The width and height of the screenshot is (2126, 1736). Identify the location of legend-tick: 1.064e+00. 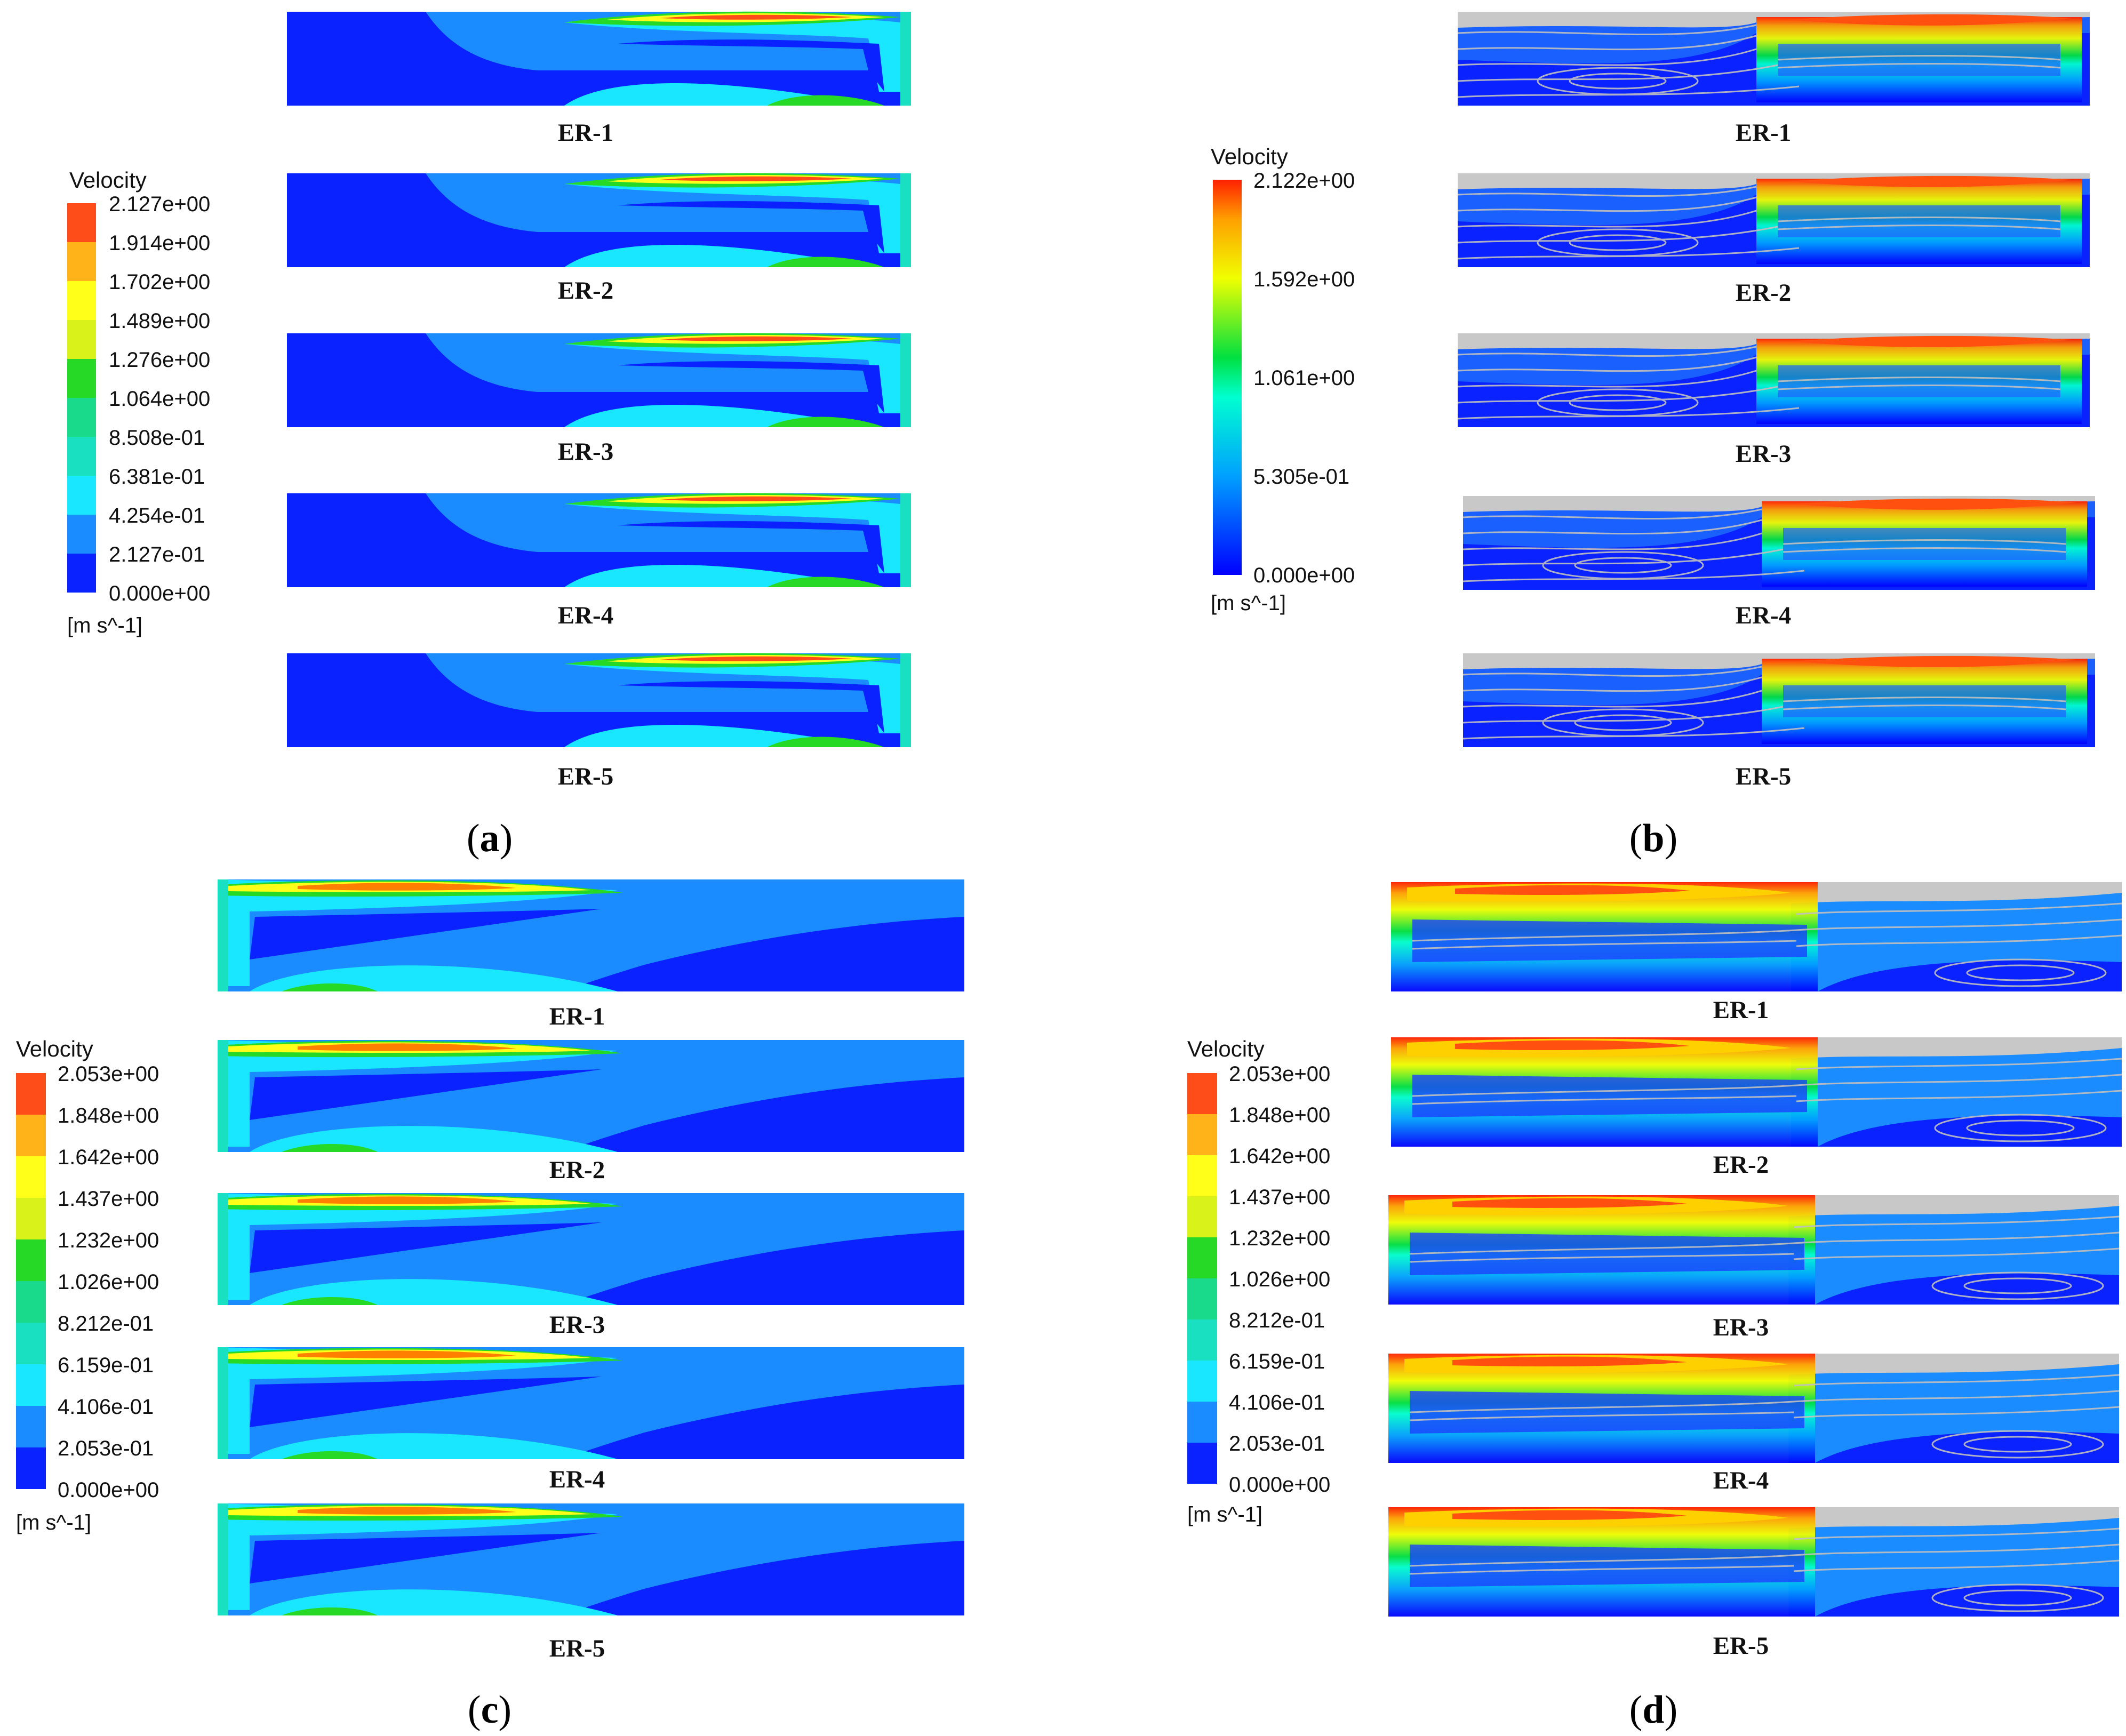
(159, 399).